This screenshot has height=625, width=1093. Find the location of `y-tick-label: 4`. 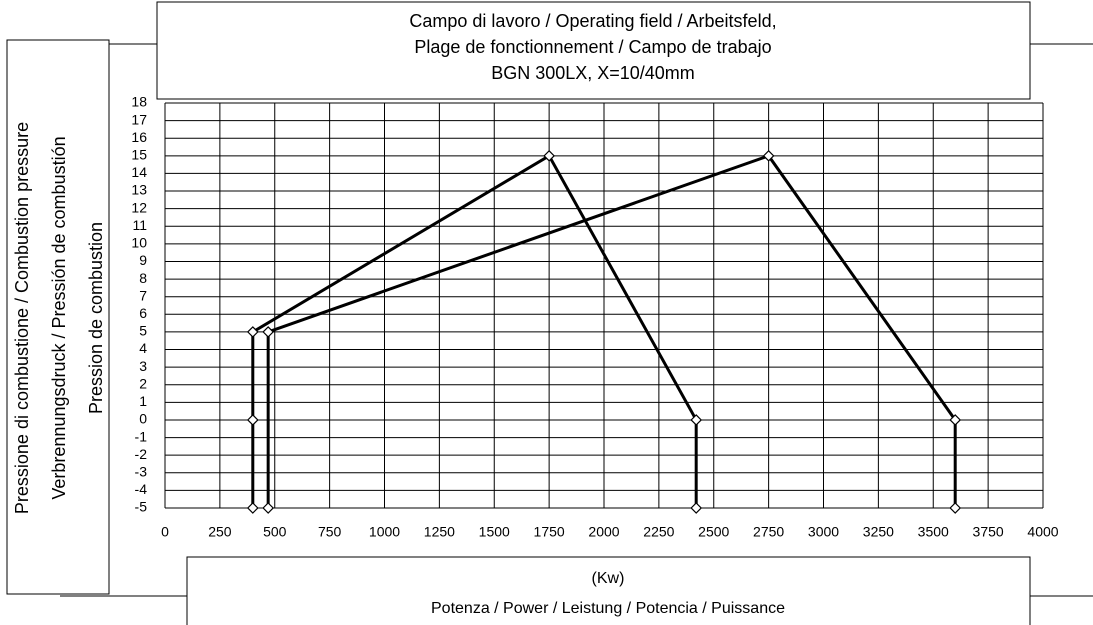

y-tick-label: 4 is located at coordinates (143, 348).